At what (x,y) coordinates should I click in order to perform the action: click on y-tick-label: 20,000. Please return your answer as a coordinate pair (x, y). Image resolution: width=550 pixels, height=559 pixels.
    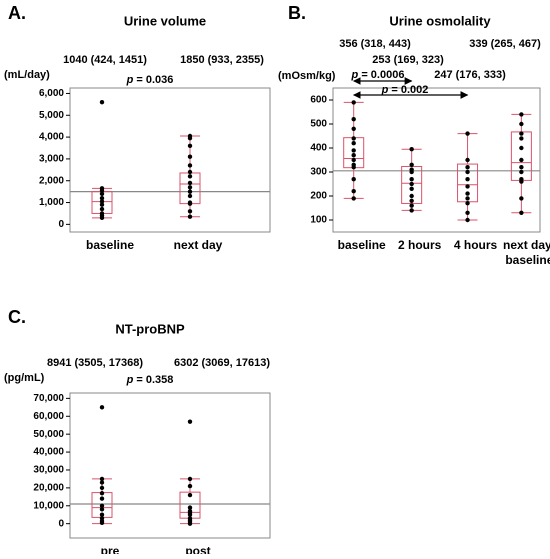
    Looking at the image, I should click on (48, 488).